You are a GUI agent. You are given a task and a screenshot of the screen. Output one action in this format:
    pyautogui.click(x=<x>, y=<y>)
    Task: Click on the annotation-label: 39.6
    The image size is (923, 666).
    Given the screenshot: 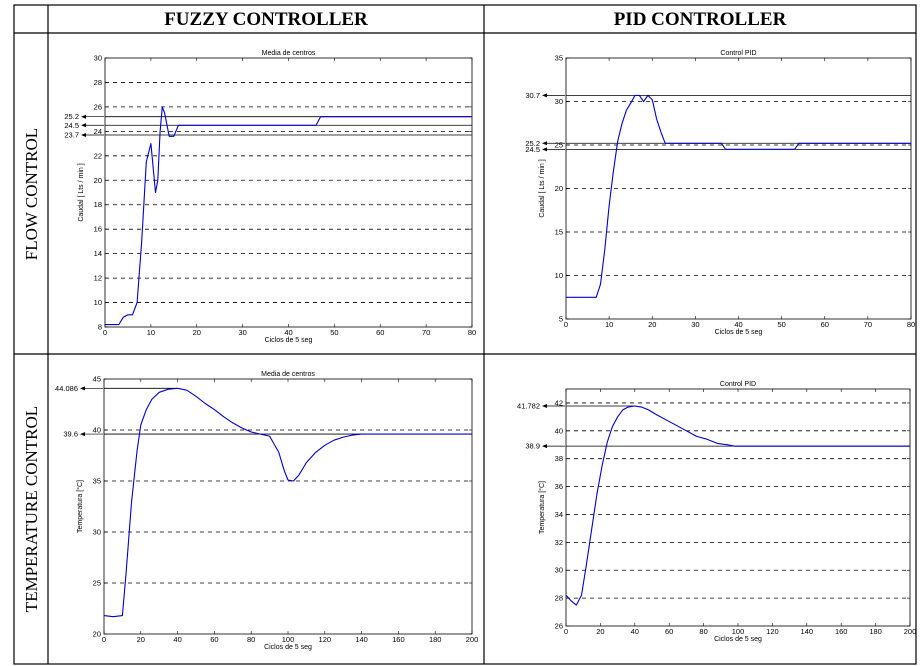 What is the action you would take?
    pyautogui.click(x=70, y=434)
    